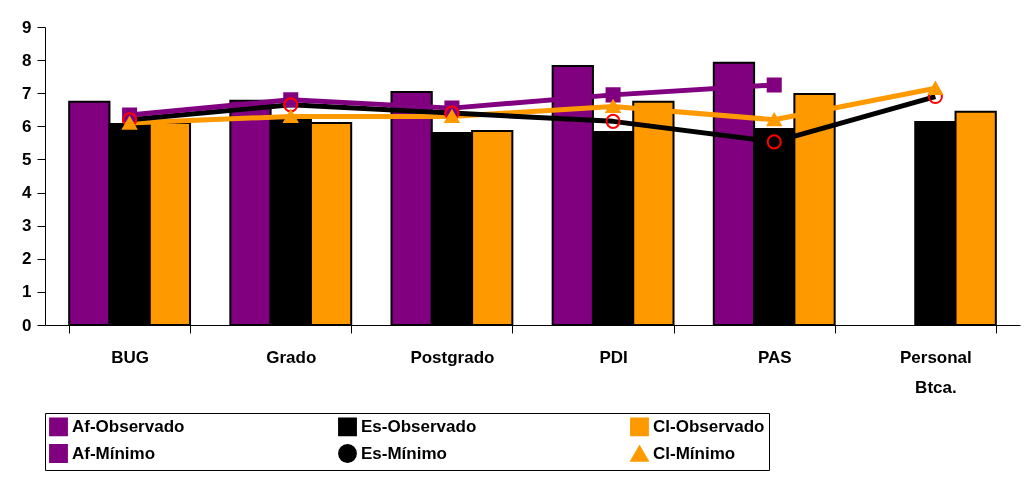 The image size is (1024, 491). What do you see at coordinates (27, 93) in the screenshot?
I see `y-tick-label: 7` at bounding box center [27, 93].